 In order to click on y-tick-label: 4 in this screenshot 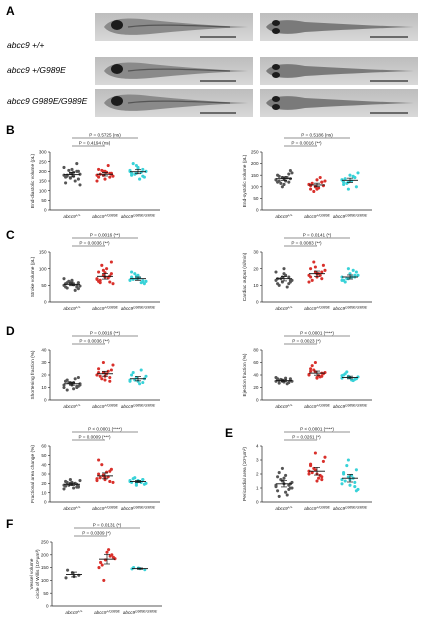, I will do `click(257, 446)`.